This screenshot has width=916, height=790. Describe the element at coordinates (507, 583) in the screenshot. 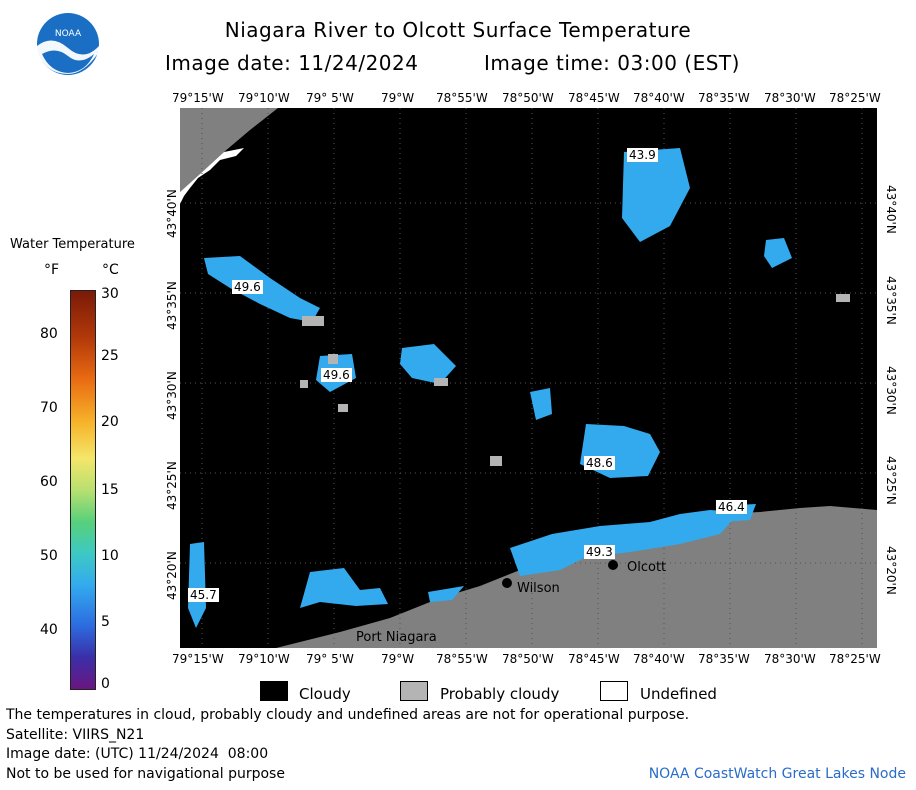

I see `wilson-marker` at that location.